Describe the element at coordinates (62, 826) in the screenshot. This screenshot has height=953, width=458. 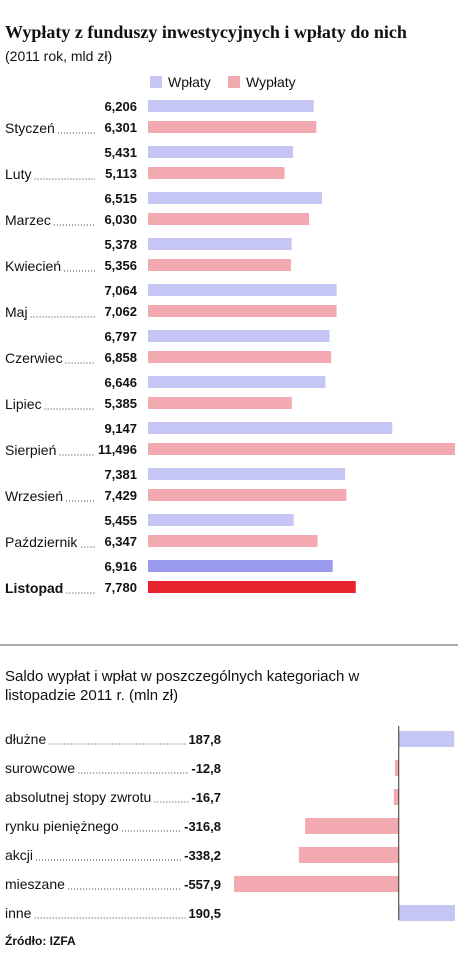
I see `category-label: rynku pieniężnego` at that location.